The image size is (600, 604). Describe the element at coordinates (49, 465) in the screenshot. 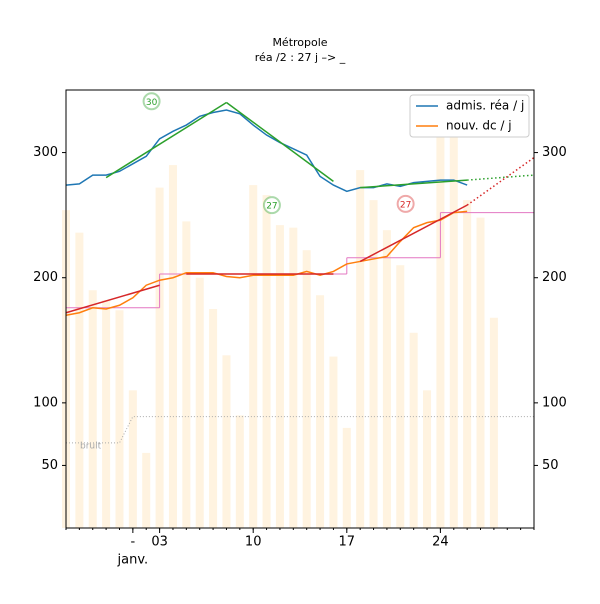

I see `y-tick-label: 50` at that location.